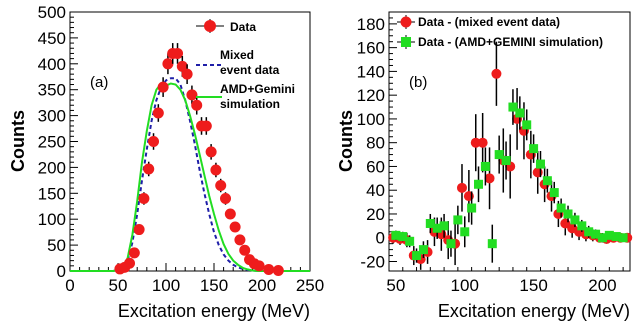 The image size is (634, 325). What do you see at coordinates (52, 116) in the screenshot?
I see `y-tick-label: 300` at bounding box center [52, 116].